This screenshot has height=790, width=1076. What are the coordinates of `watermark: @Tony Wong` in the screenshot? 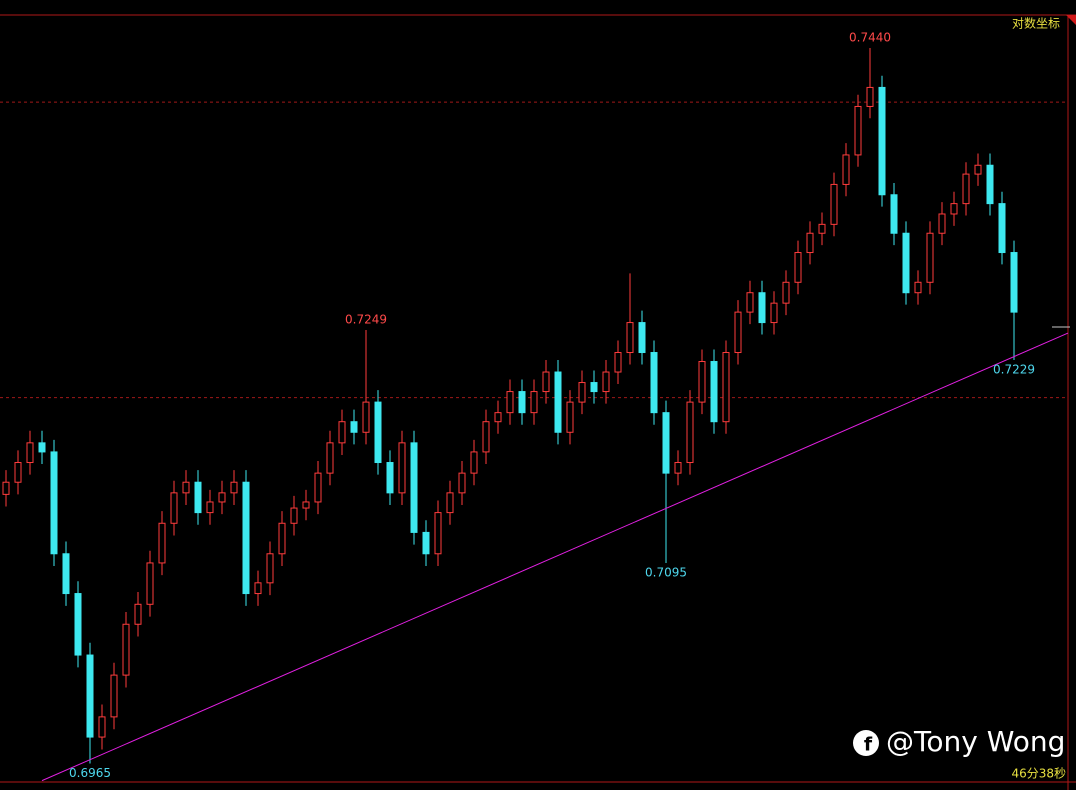 It's located at (975, 741).